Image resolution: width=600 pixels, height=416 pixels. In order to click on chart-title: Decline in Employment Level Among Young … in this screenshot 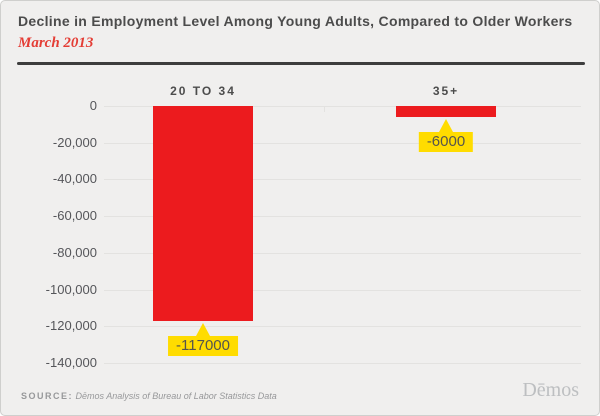, I will do `click(295, 21)`.